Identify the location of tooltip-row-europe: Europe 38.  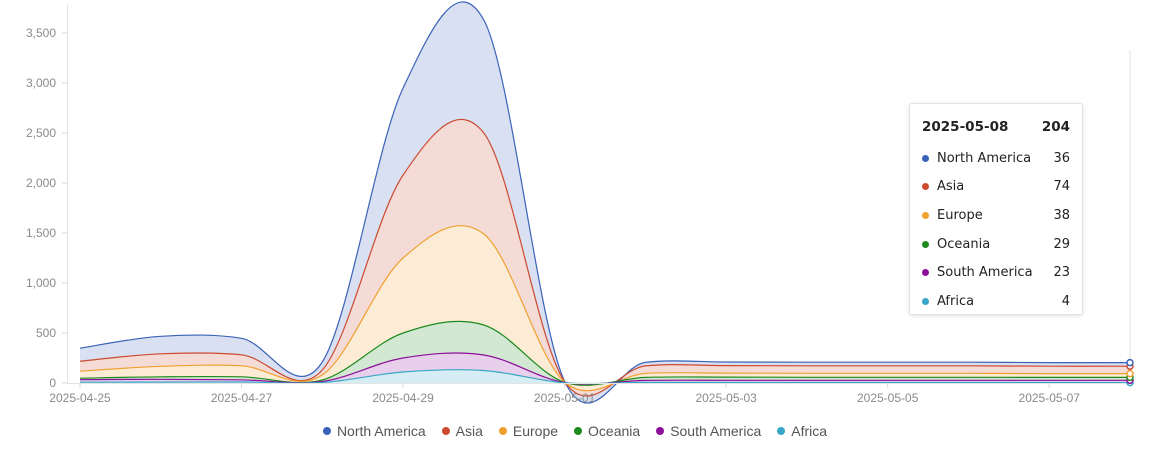
(996, 215).